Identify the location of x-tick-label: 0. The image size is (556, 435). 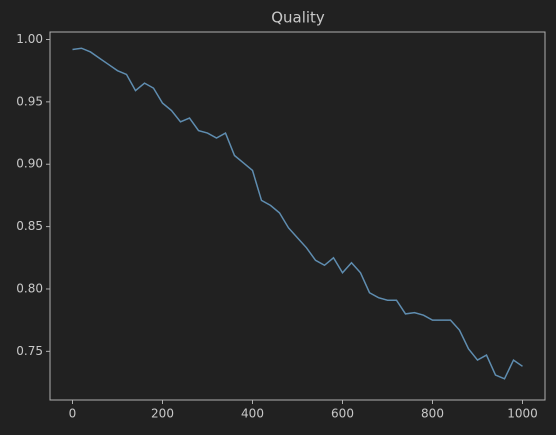
(73, 414).